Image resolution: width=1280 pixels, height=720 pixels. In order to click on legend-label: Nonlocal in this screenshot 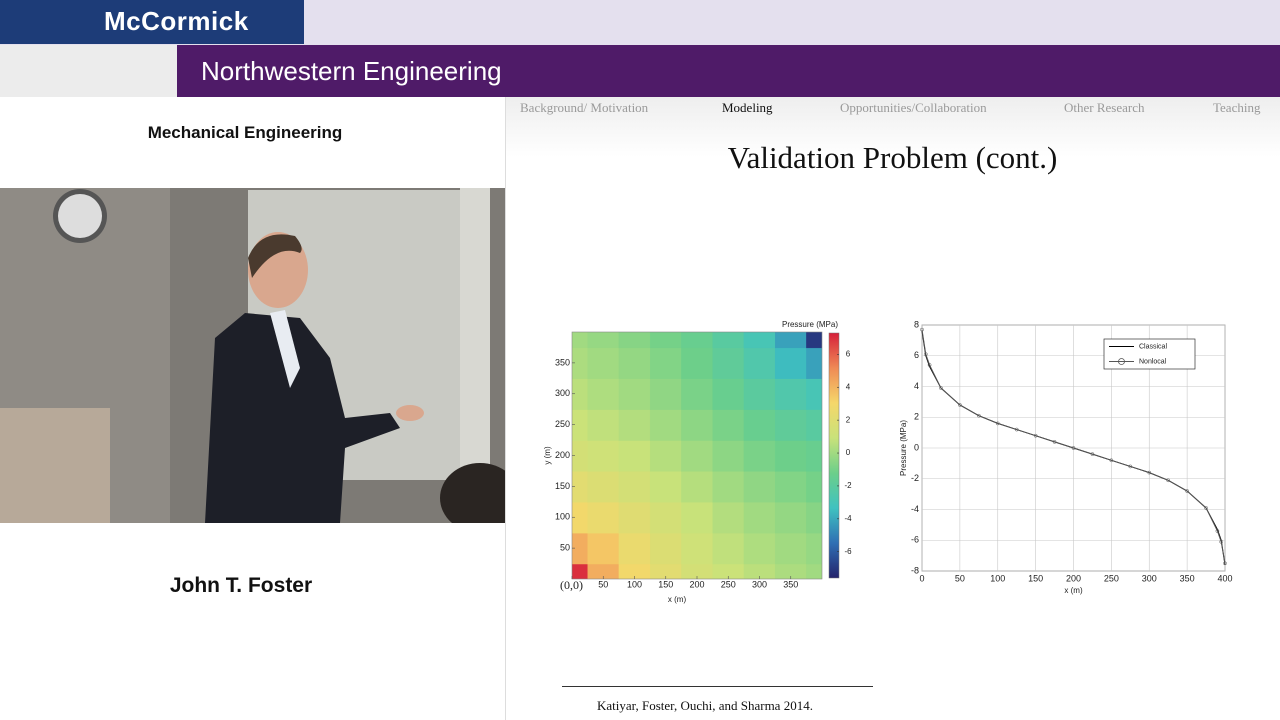, I will do `click(1153, 361)`.